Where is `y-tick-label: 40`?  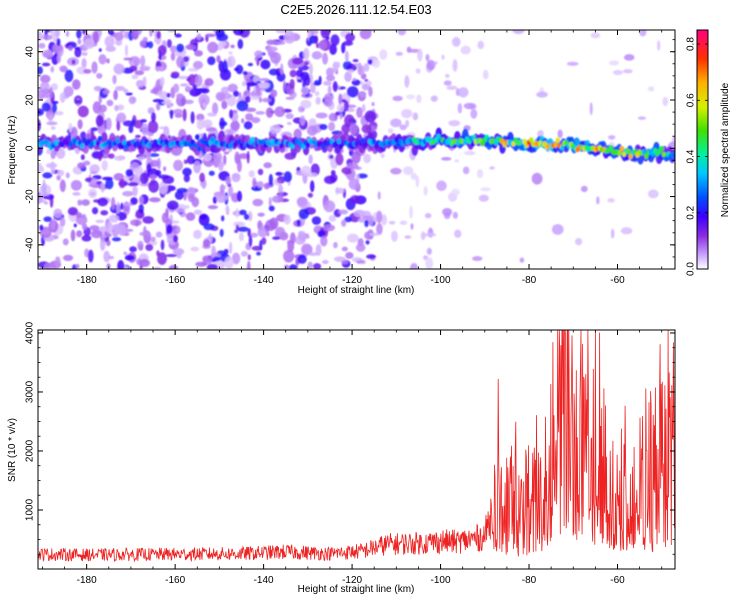 y-tick-label: 40 is located at coordinates (30, 52).